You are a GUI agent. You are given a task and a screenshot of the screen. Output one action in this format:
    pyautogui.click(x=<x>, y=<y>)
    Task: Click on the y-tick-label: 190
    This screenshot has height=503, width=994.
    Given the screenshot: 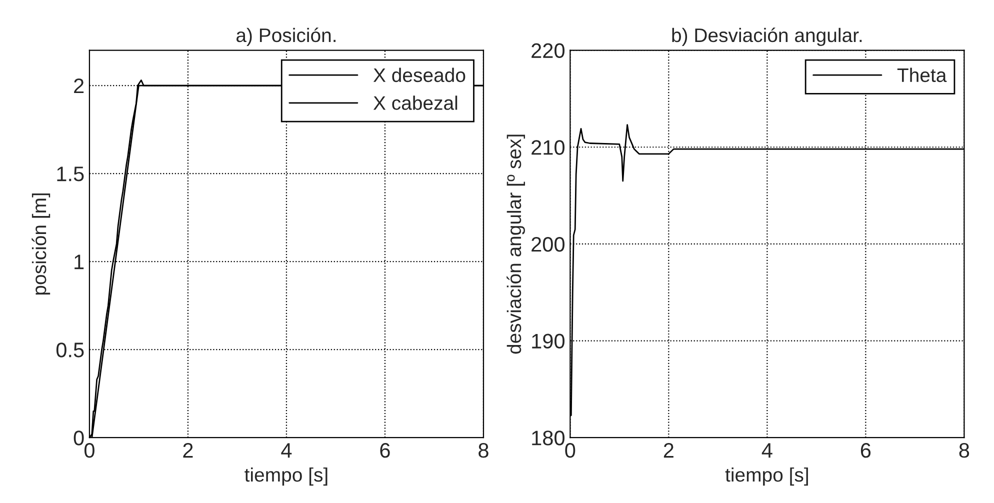 What is the action you would take?
    pyautogui.click(x=548, y=341)
    